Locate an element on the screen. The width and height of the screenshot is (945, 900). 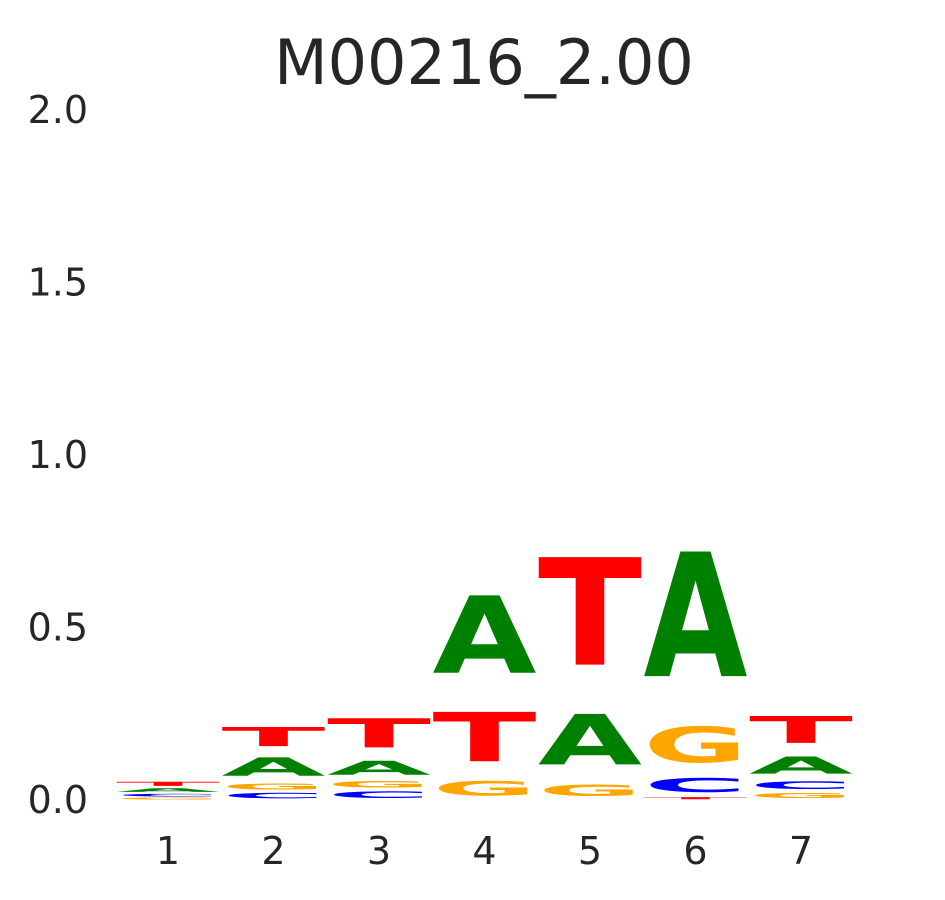
x-tick-label: 7 is located at coordinates (801, 851).